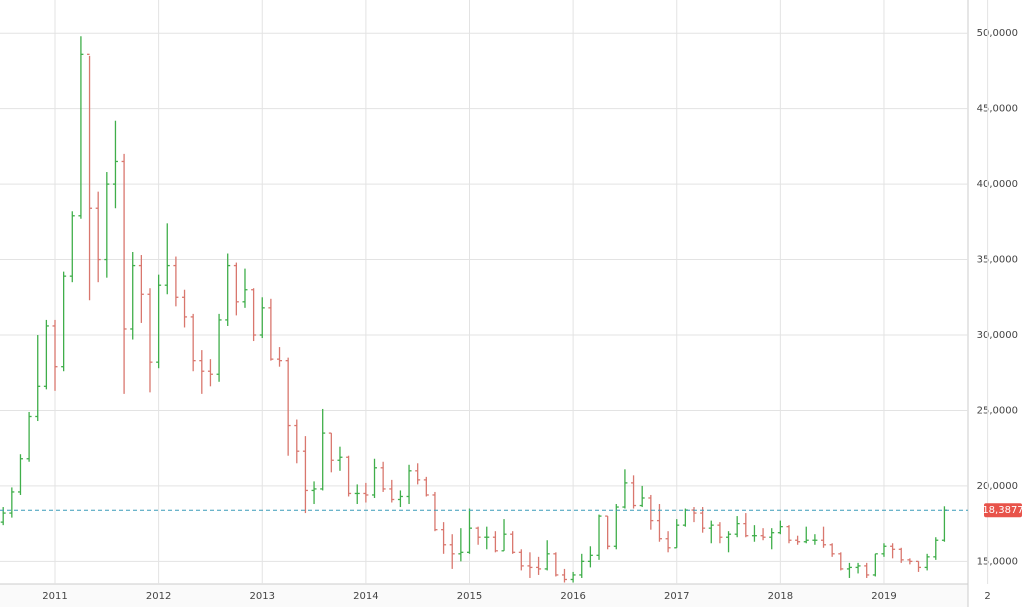 This screenshot has width=1024, height=607. Describe the element at coordinates (987, 596) in the screenshot. I see `x-tick-label: 2` at that location.